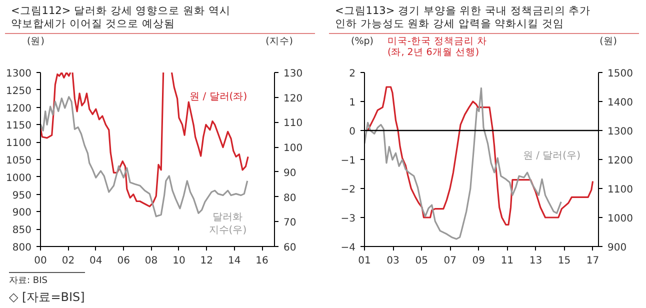  What do you see at coordinates (348, 190) in the screenshot?
I see `y-tick-label: −2` at bounding box center [348, 190].